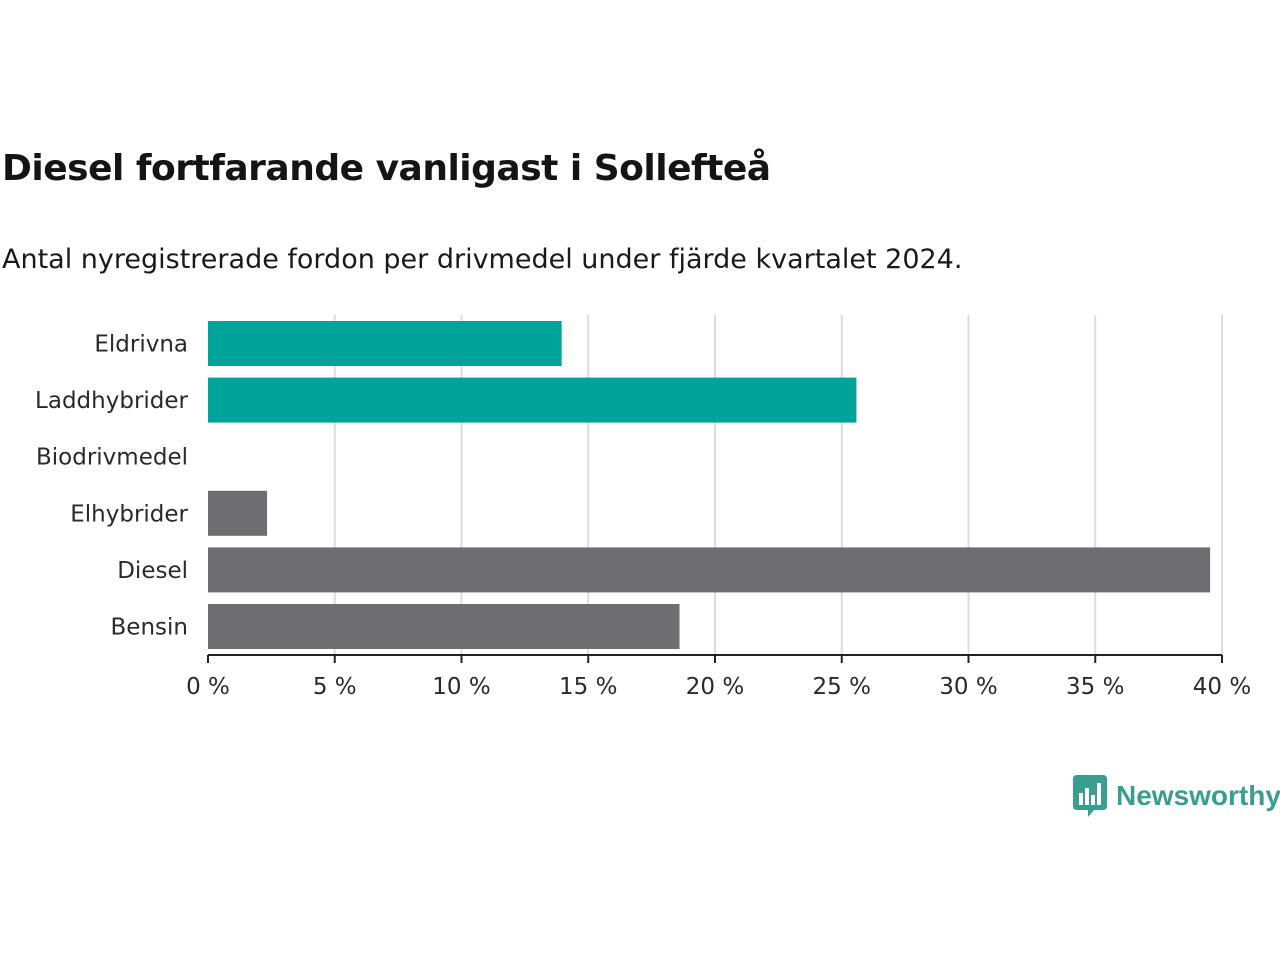 This screenshot has height=960, width=1280. I want to click on bar-elhybrider, so click(238, 513).